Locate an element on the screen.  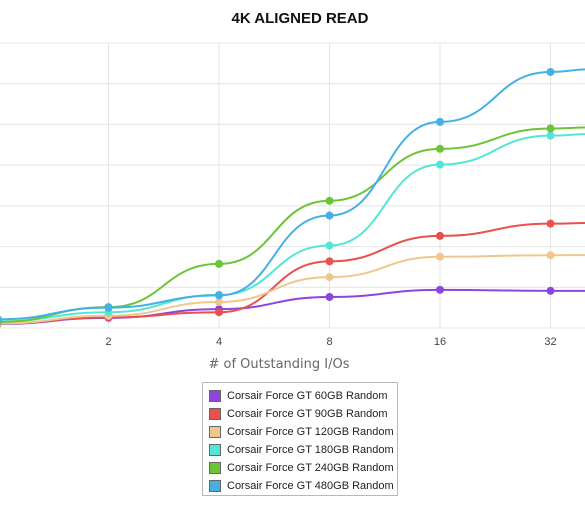
x-tick-label: 8 is located at coordinates (329, 342).